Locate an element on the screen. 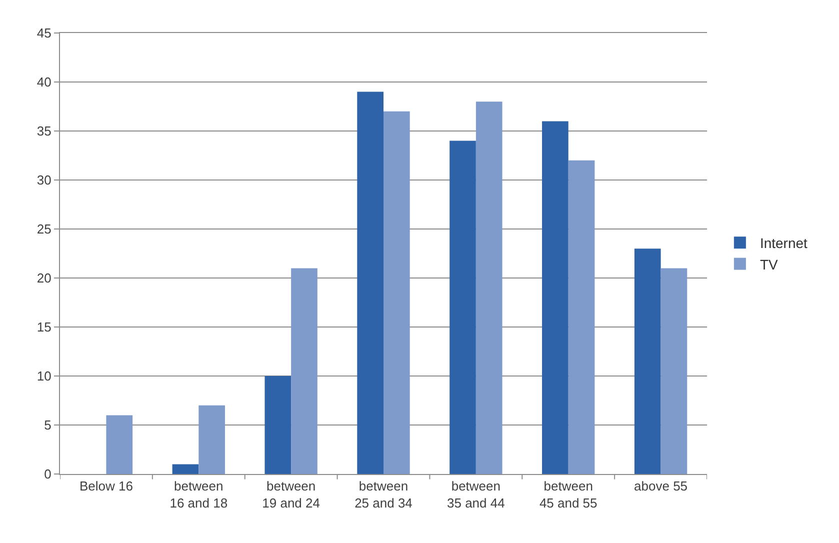 This screenshot has height=543, width=839. x-tick-label: above 55 is located at coordinates (661, 486).